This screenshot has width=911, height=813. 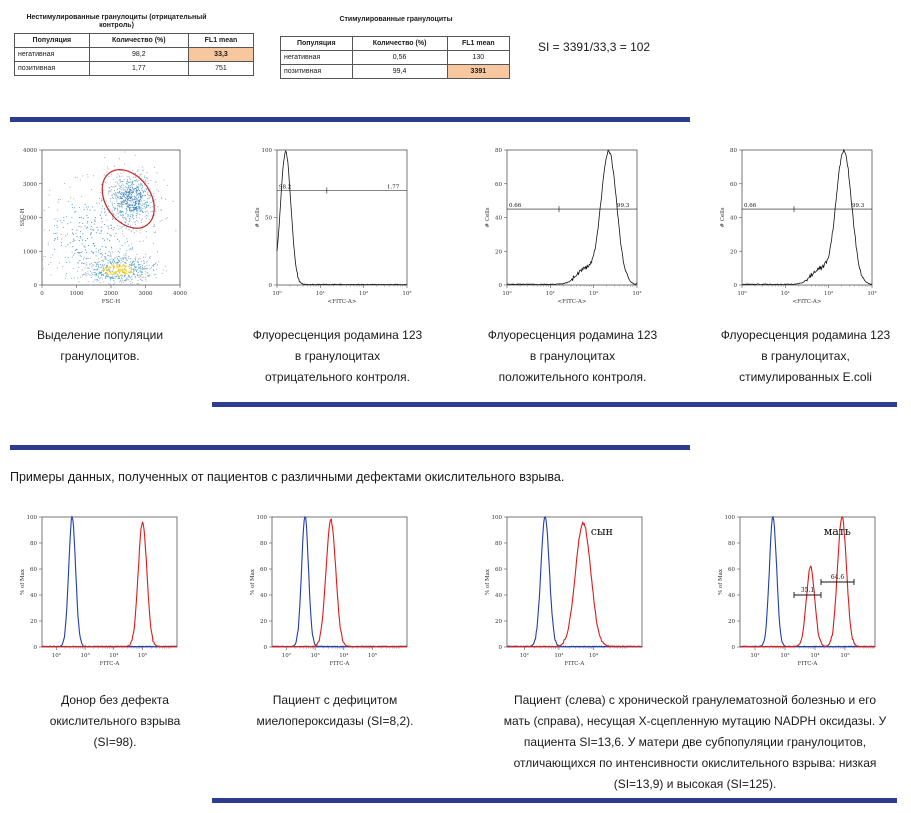 I want to click on marker-label: 0.66, so click(x=515, y=206).